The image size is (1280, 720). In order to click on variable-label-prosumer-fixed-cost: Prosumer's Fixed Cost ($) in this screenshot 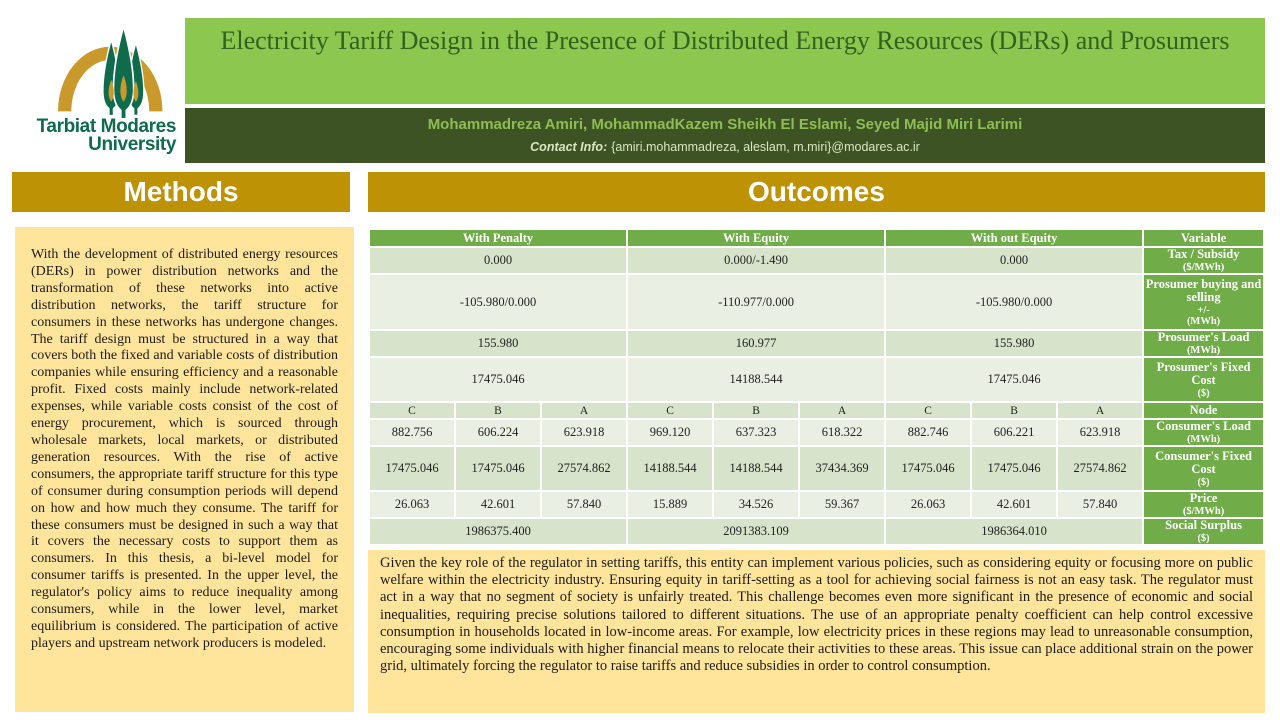, I will do `click(1204, 379)`.